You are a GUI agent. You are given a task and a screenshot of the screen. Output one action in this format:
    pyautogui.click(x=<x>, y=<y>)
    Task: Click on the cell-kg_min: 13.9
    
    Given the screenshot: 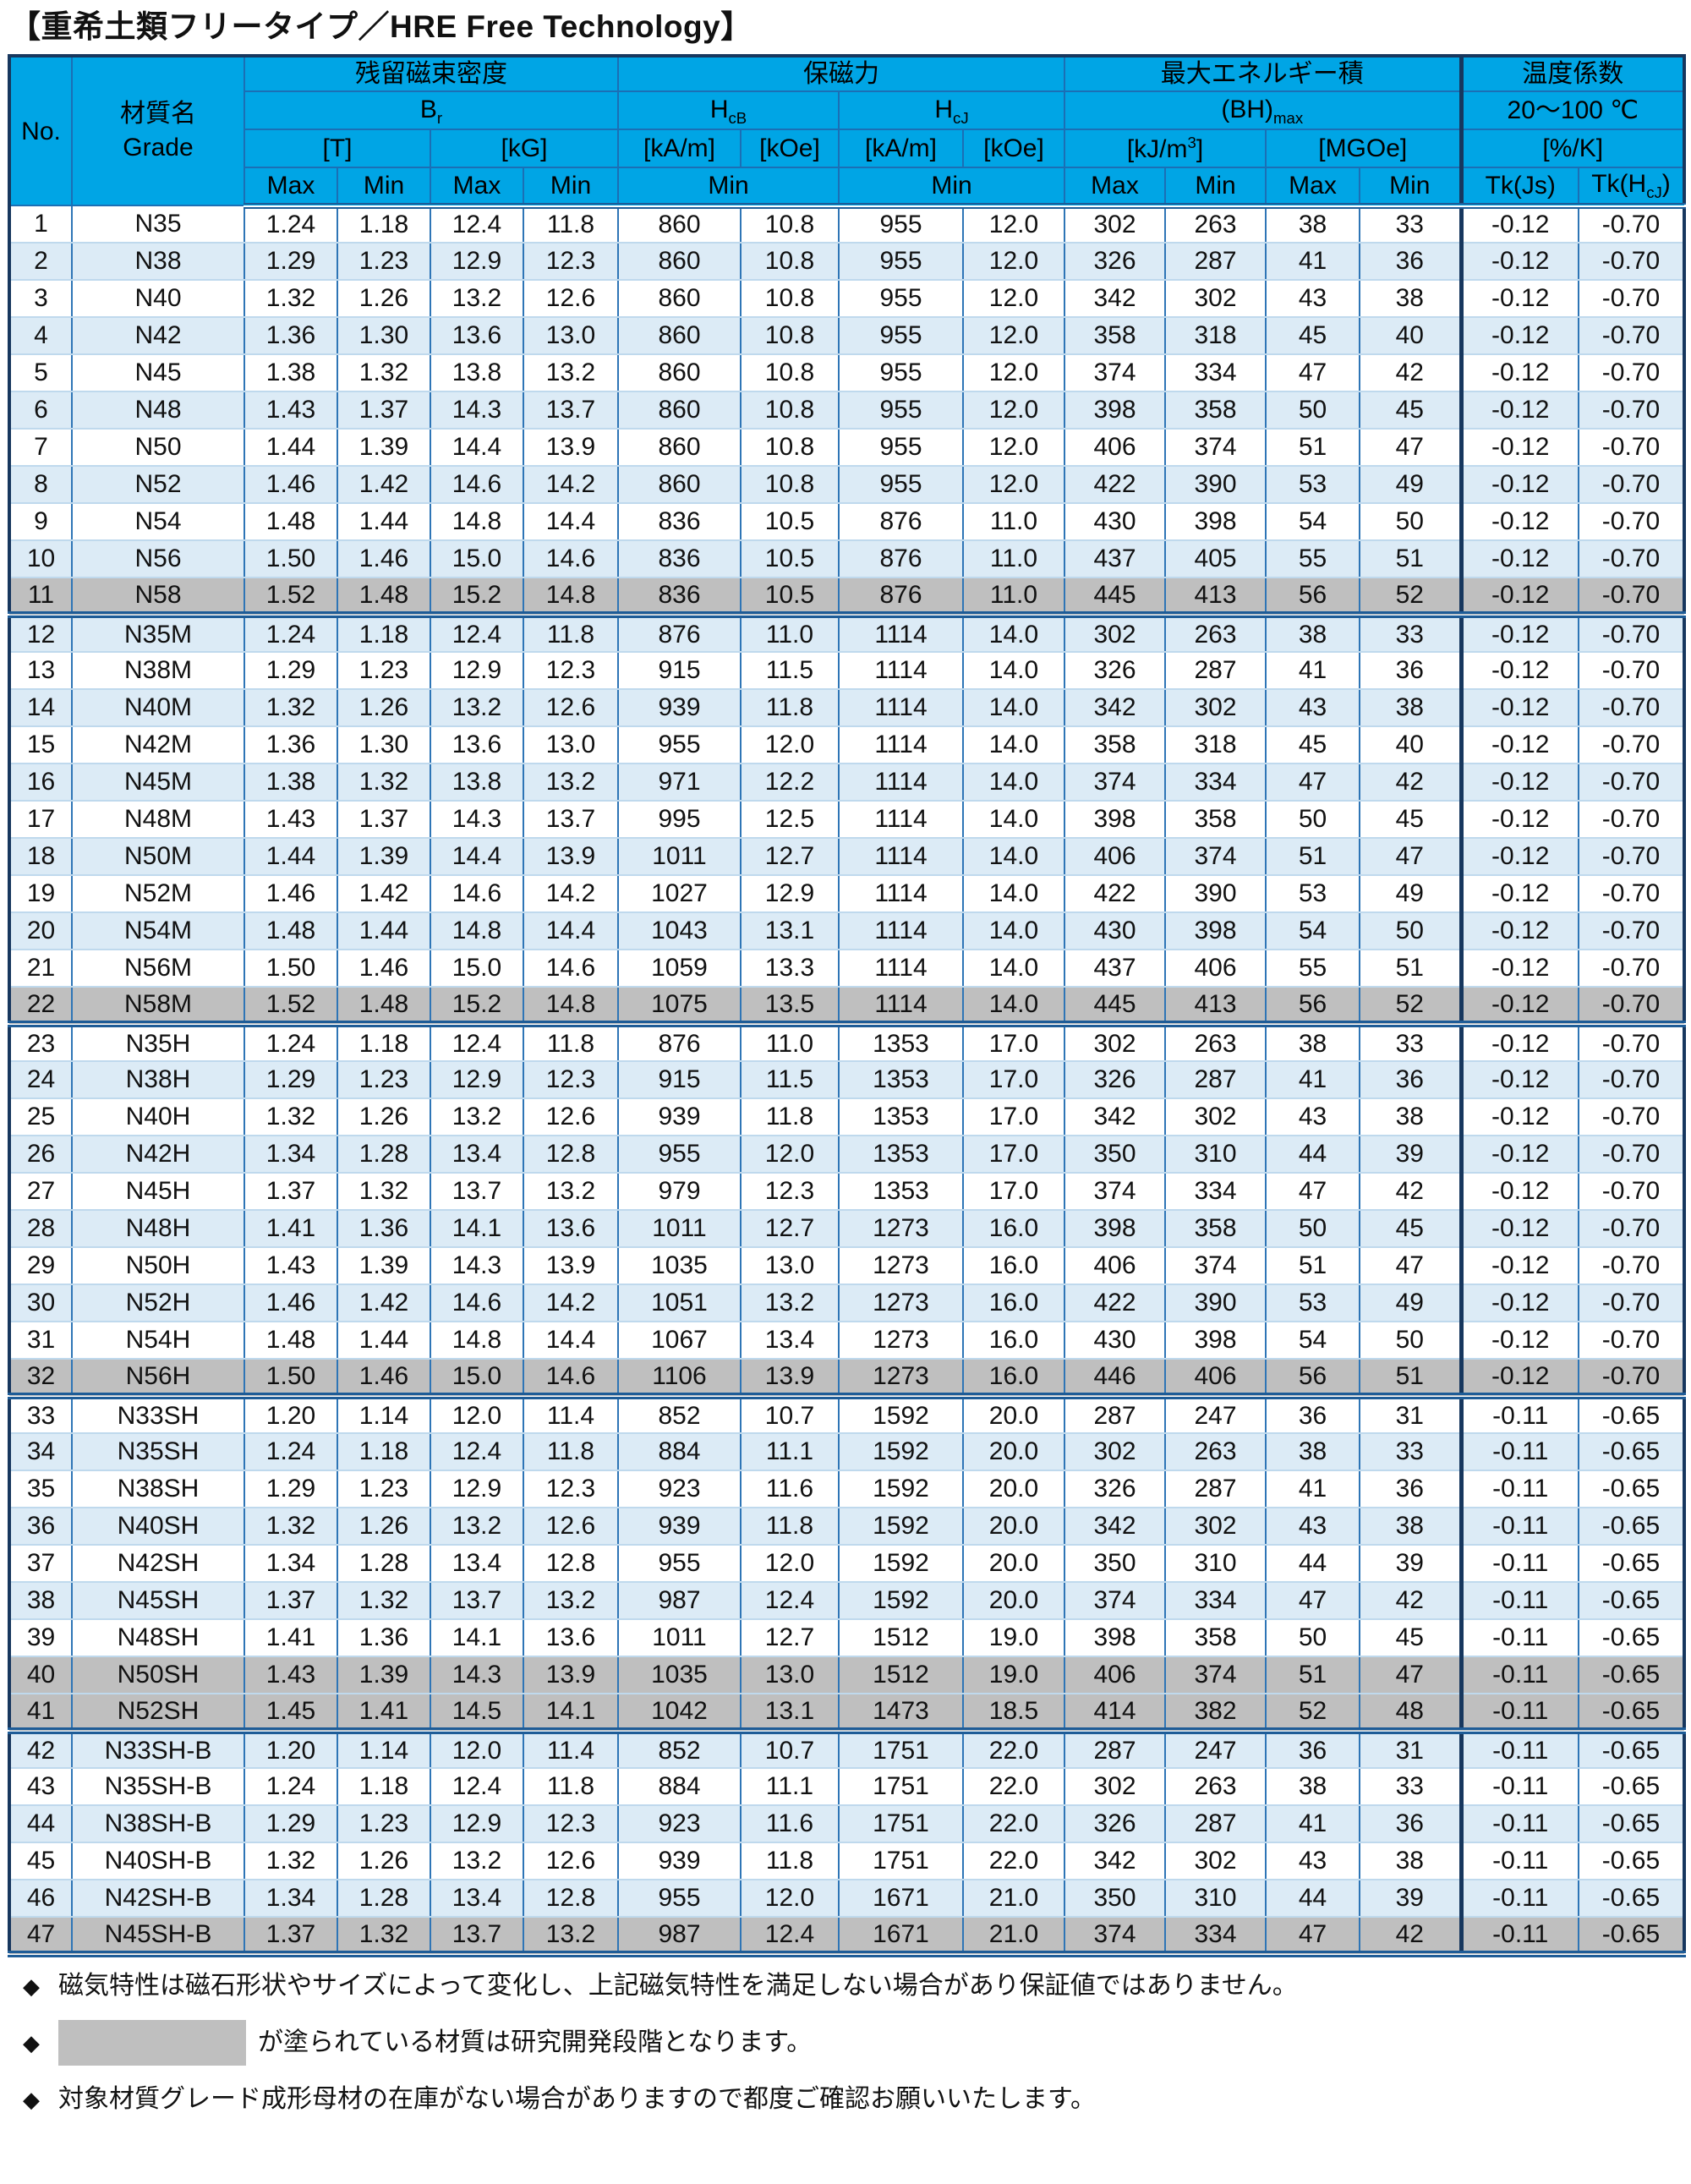 What is the action you would take?
    pyautogui.click(x=571, y=448)
    